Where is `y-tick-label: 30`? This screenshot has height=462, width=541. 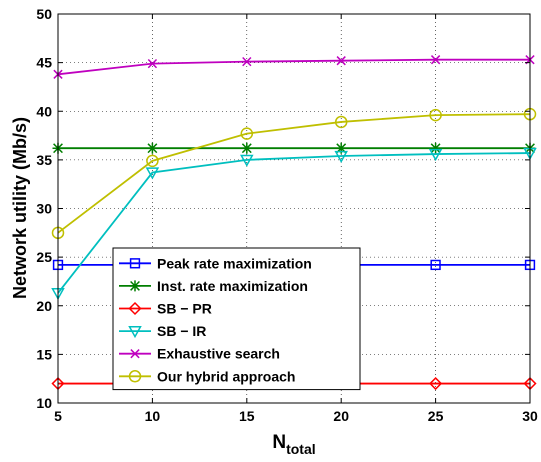 y-tick-label: 30 is located at coordinates (44, 209).